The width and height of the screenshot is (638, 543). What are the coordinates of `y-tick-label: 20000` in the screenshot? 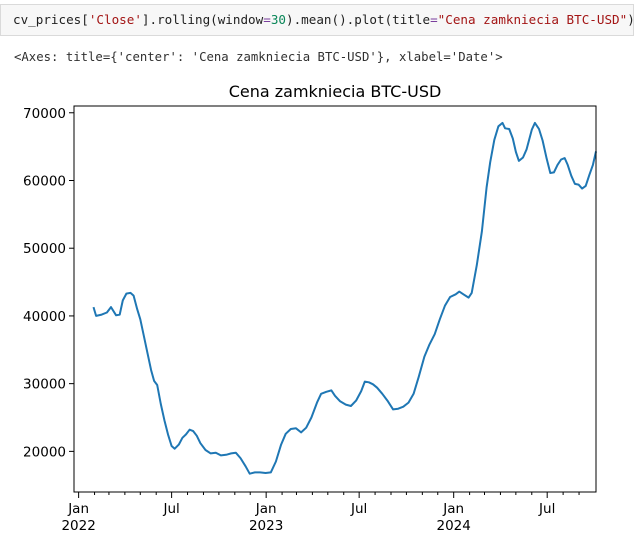 It's located at (44, 452).